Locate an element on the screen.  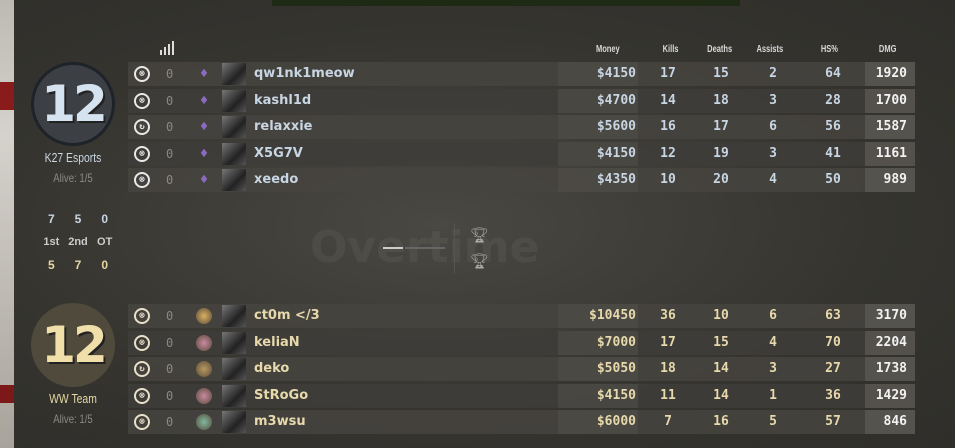
player-deaths: 19 is located at coordinates (721, 153).